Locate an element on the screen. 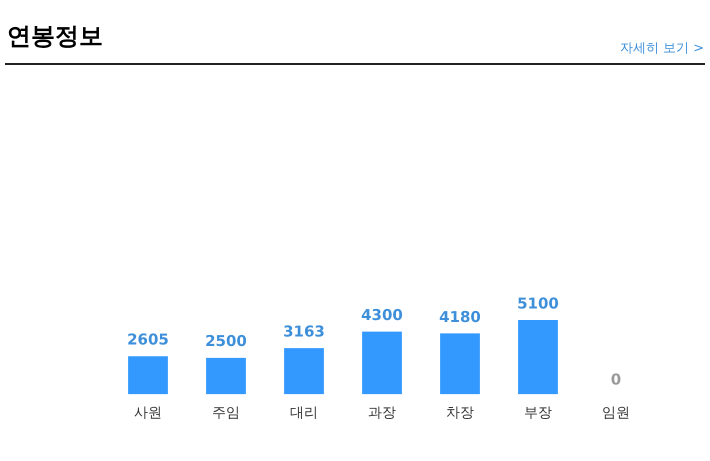 The height and width of the screenshot is (461, 710). x-tick-label: 사원 is located at coordinates (148, 413).